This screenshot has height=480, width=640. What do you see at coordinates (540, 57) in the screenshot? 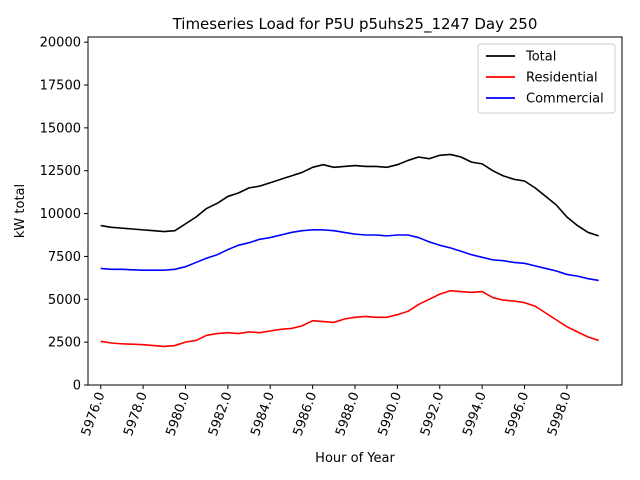
I see `legend-label-total: Total` at bounding box center [540, 57].